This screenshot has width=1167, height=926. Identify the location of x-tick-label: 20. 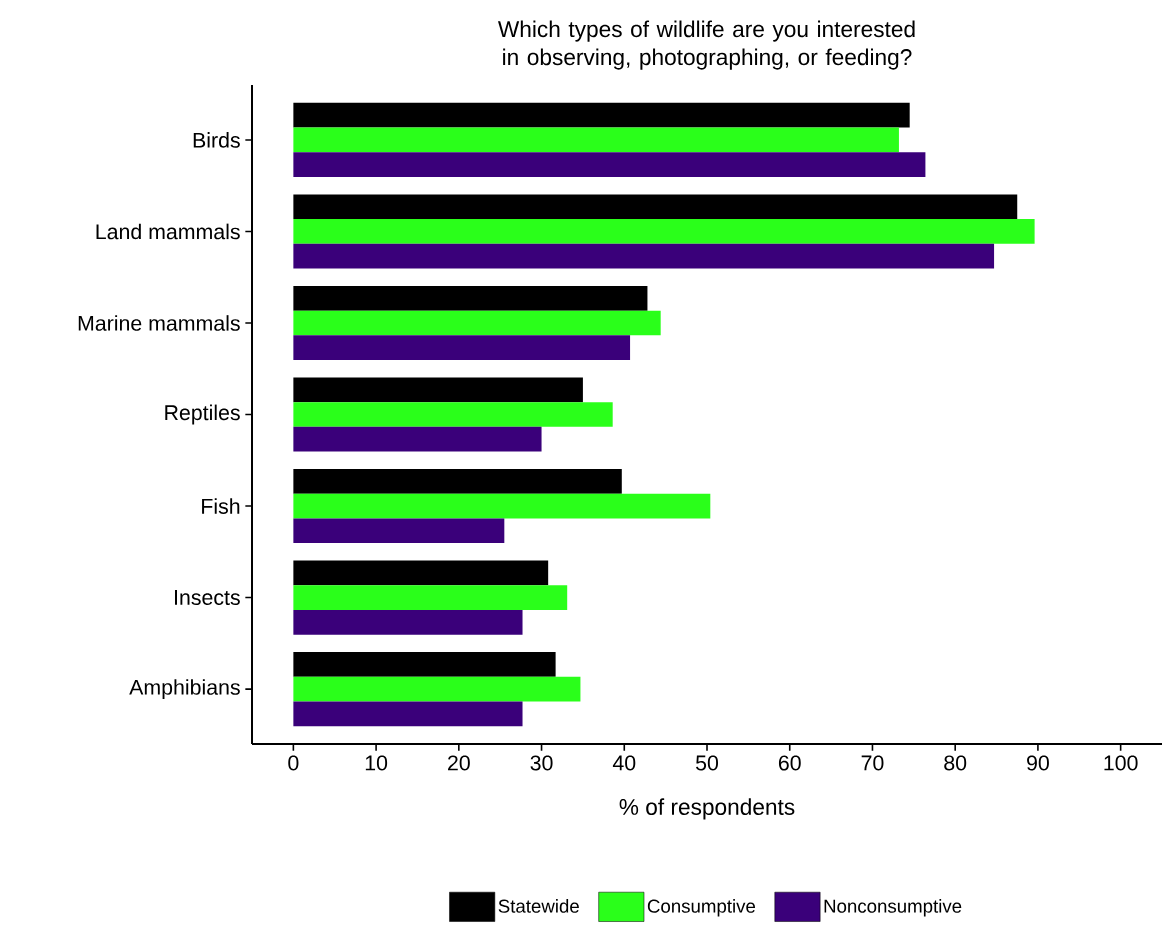
(459, 763).